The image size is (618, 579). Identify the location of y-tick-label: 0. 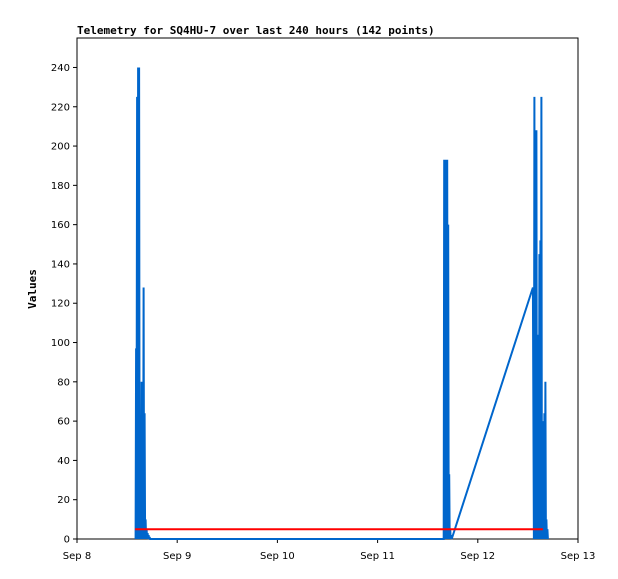
(67, 540).